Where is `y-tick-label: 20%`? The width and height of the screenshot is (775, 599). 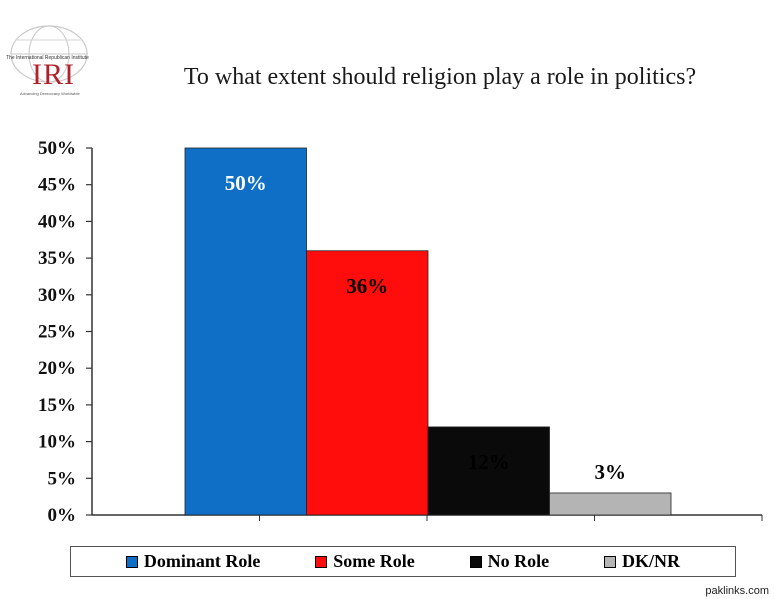 y-tick-label: 20% is located at coordinates (57, 368).